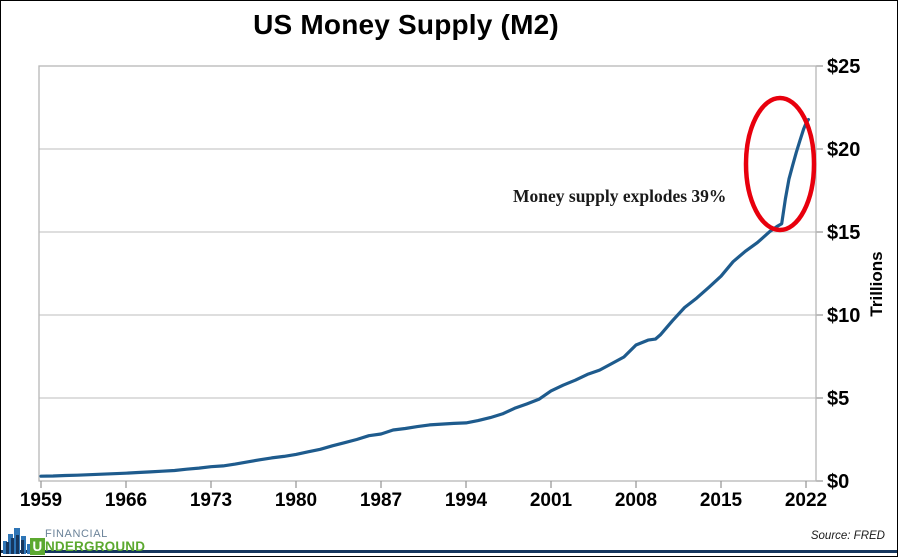 The width and height of the screenshot is (898, 557). What do you see at coordinates (89, 546) in the screenshot?
I see `logo-text-underground: UNDERGROUND` at bounding box center [89, 546].